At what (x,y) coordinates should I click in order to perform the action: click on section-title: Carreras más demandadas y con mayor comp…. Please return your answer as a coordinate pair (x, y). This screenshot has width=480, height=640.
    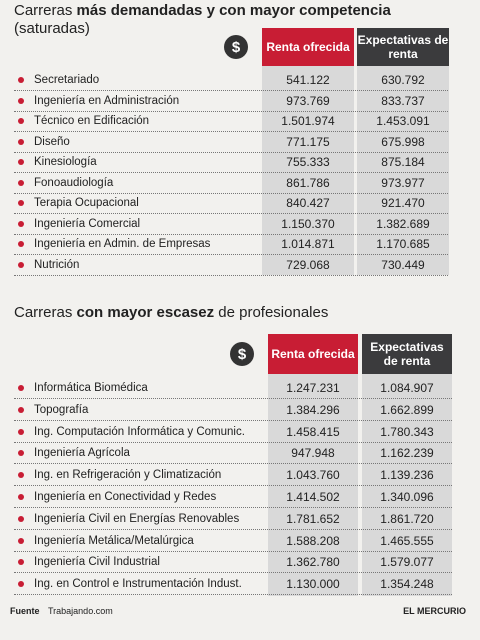
    Looking at the image, I should click on (234, 20).